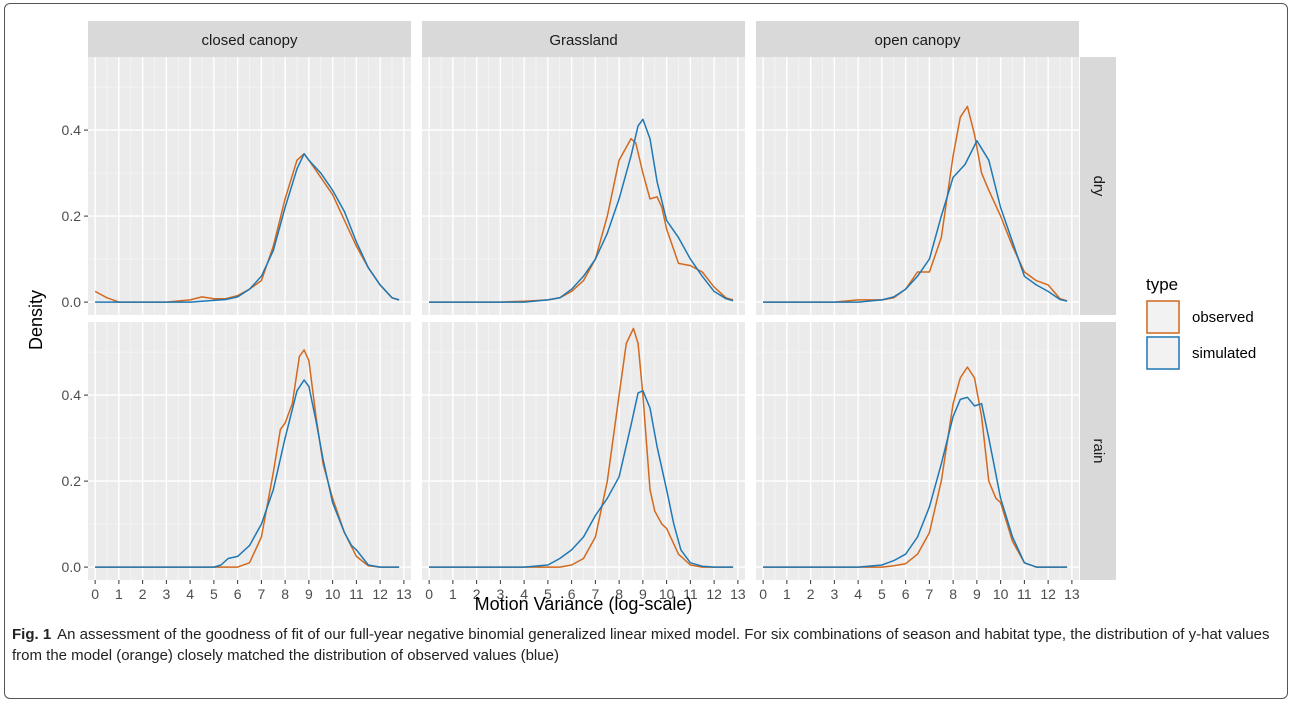 The height and width of the screenshot is (703, 1292). Describe the element at coordinates (32, 634) in the screenshot. I see `caption-label: Fig. 1` at that location.